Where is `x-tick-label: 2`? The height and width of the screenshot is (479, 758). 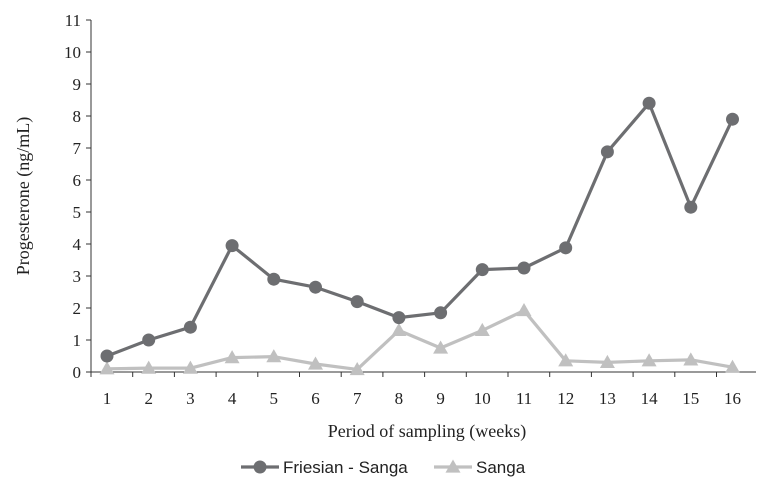
x-tick-label: 2 is located at coordinates (148, 398).